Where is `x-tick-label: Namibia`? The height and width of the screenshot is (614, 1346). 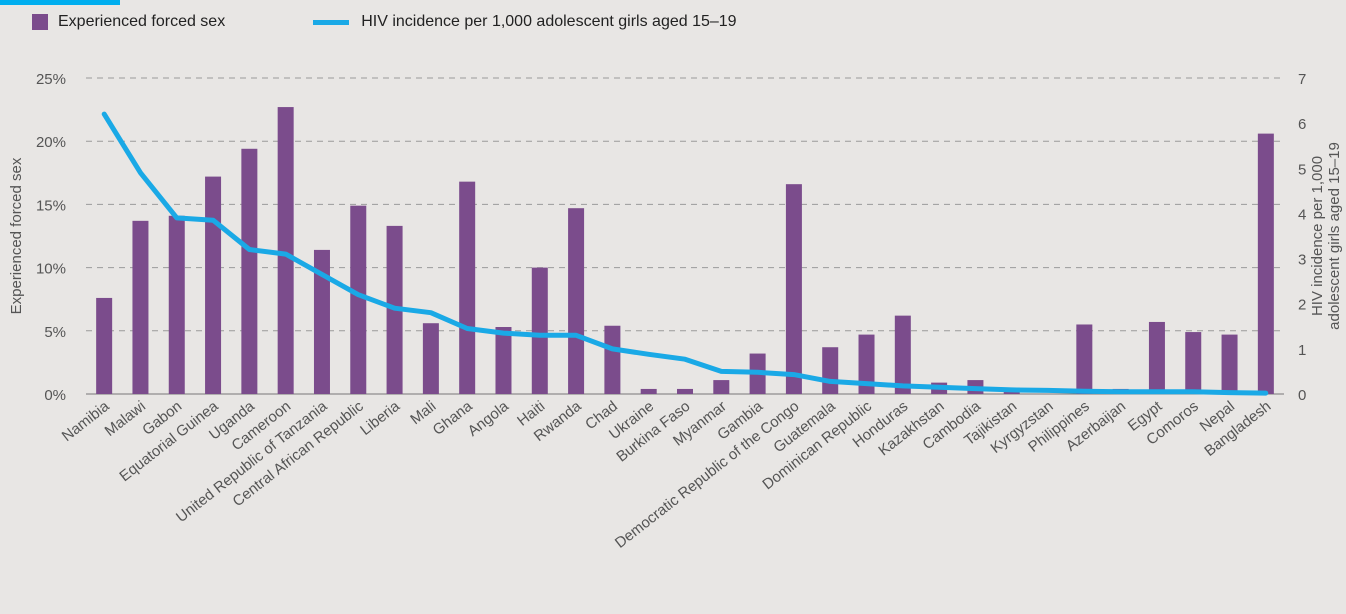 x-tick-label: Namibia is located at coordinates (86, 421).